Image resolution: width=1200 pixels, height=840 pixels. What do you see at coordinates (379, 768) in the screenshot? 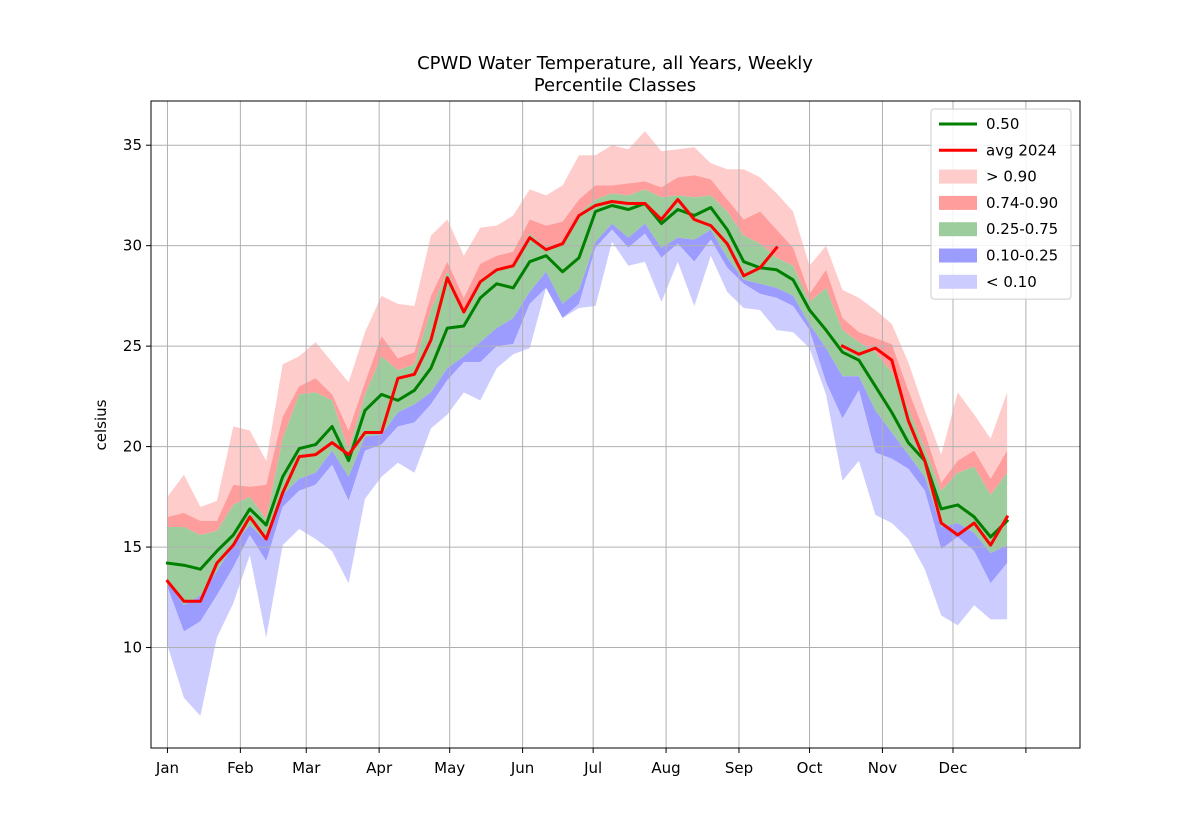
I see `x-tick-label: Apr` at bounding box center [379, 768].